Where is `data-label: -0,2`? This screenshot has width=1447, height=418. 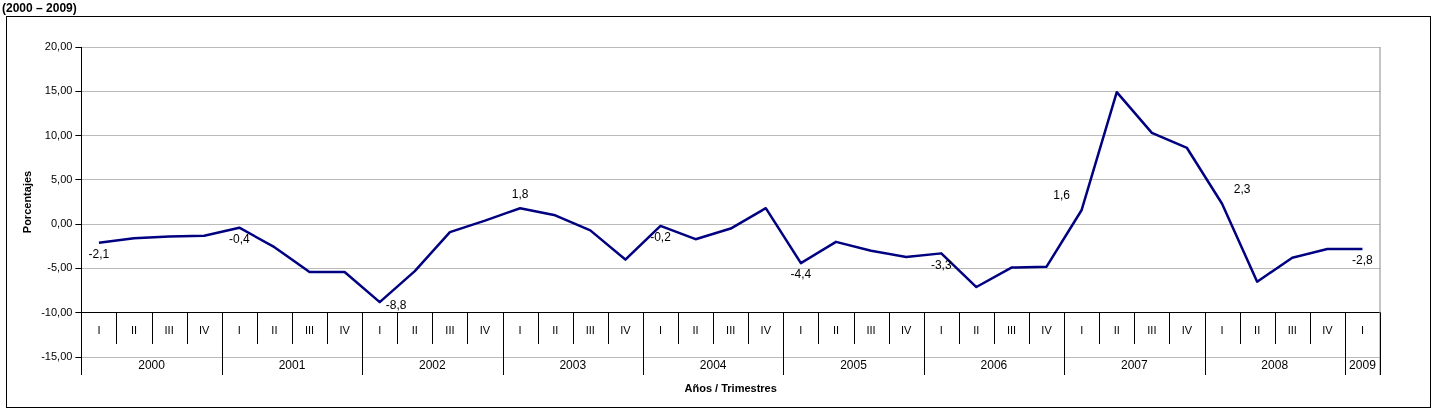 data-label: -0,2 is located at coordinates (661, 237).